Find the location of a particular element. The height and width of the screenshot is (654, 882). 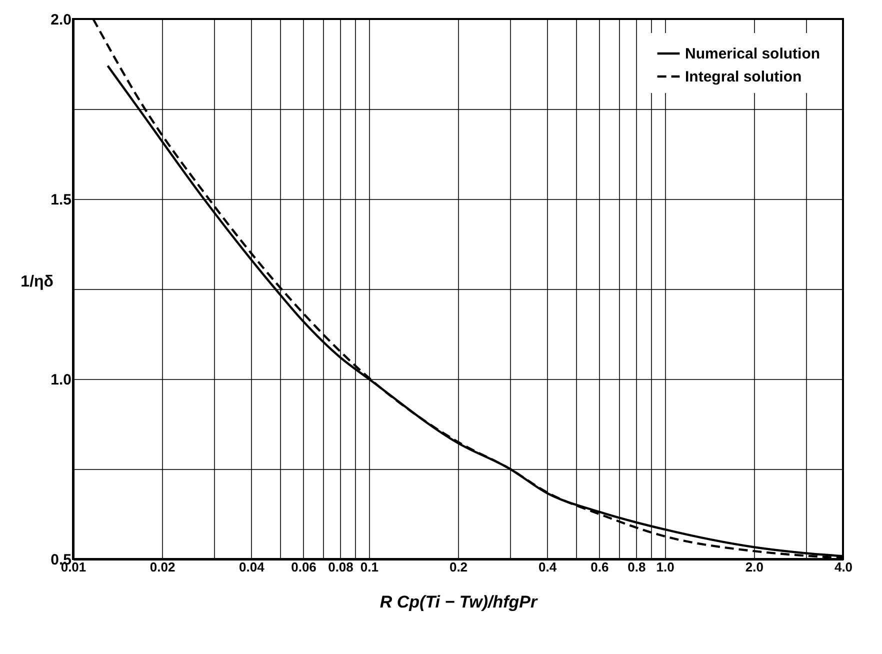

x-tick-label: 0.2 is located at coordinates (458, 567).